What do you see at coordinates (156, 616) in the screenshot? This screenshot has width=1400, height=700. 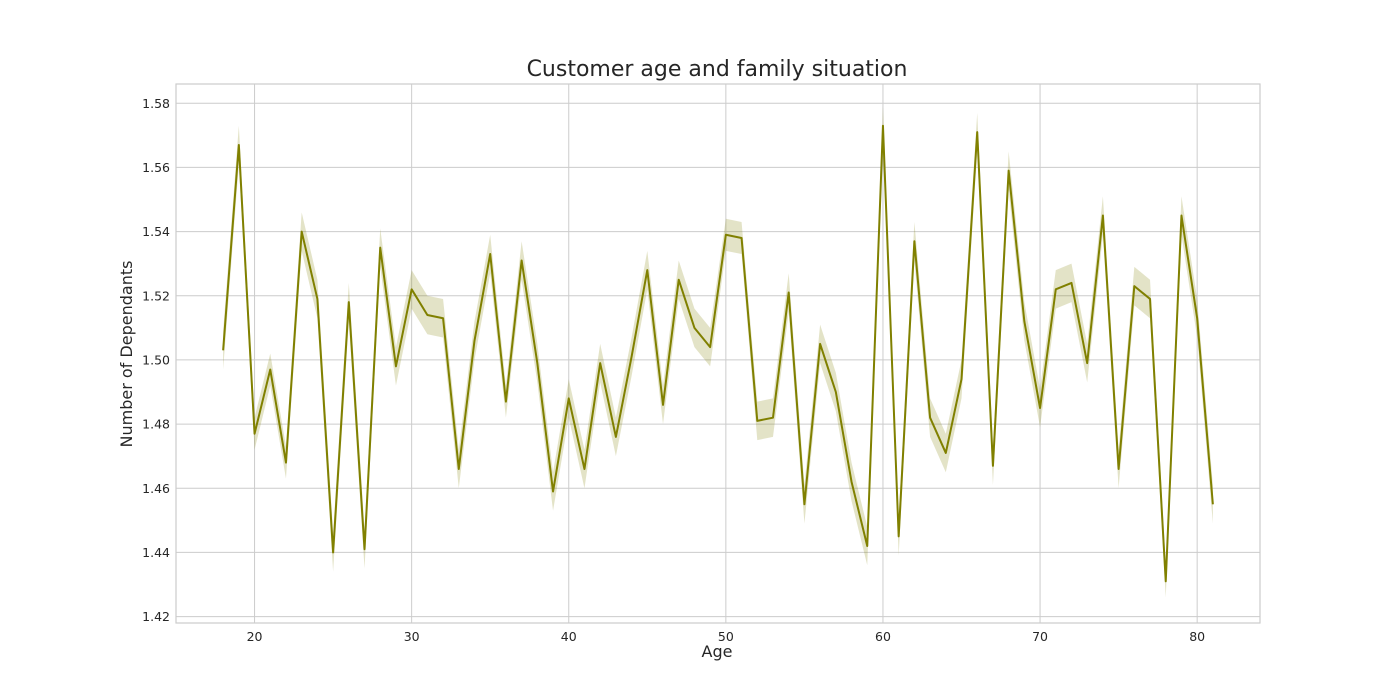 I see `y-tick-label-1.42: 1.42` at bounding box center [156, 616].